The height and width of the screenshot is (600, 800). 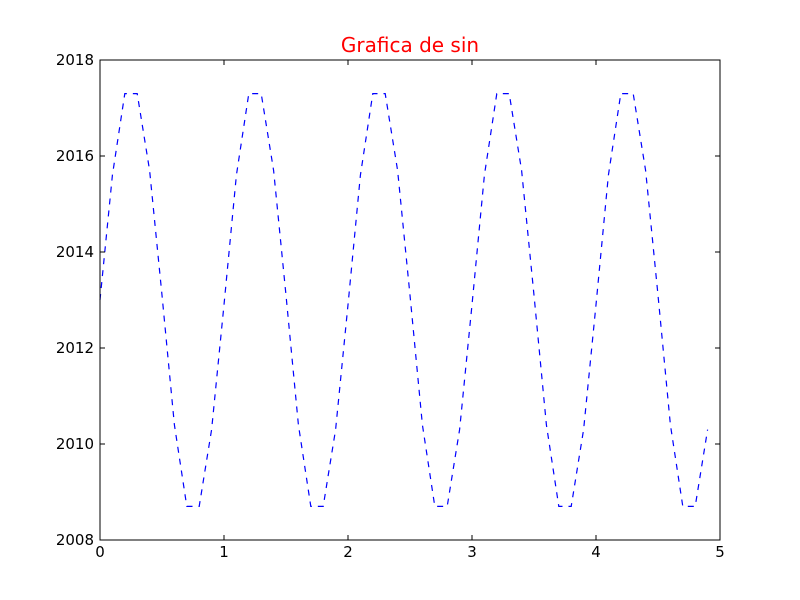 I want to click on x-tick-label: 5, so click(x=720, y=552).